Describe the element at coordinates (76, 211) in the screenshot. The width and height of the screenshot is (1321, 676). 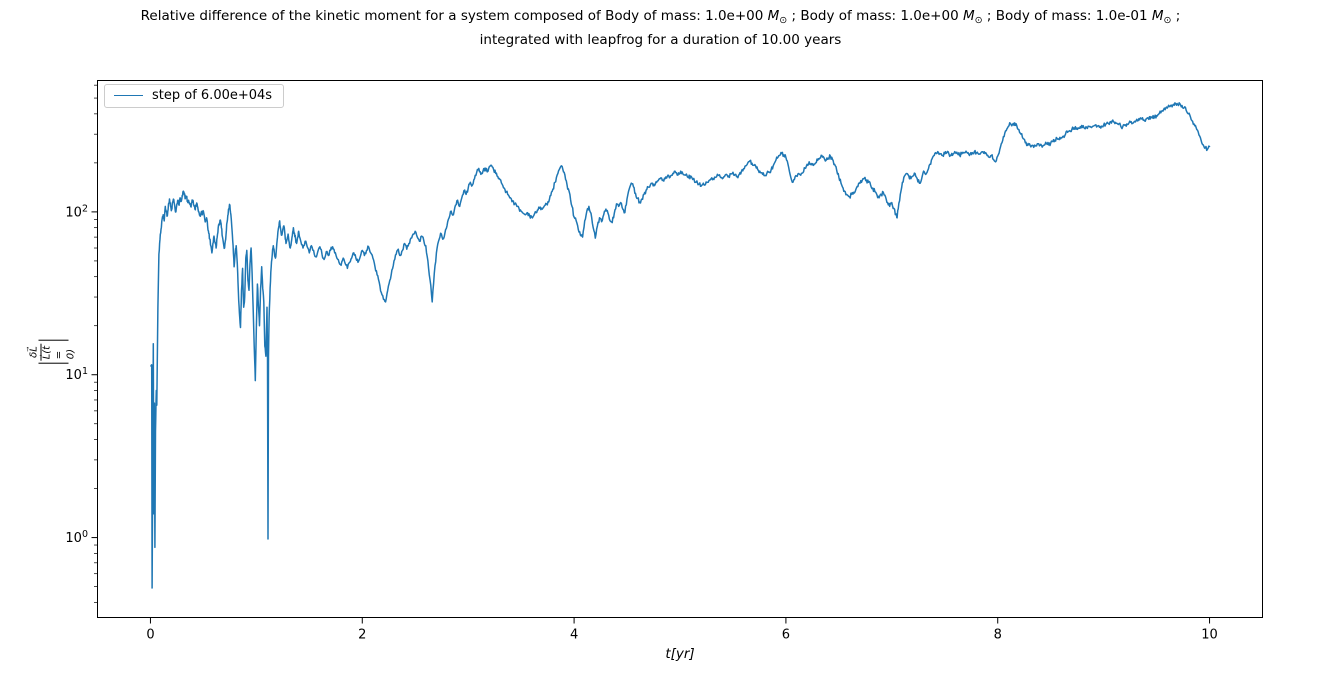
I see `y-tick-label: 10²` at that location.